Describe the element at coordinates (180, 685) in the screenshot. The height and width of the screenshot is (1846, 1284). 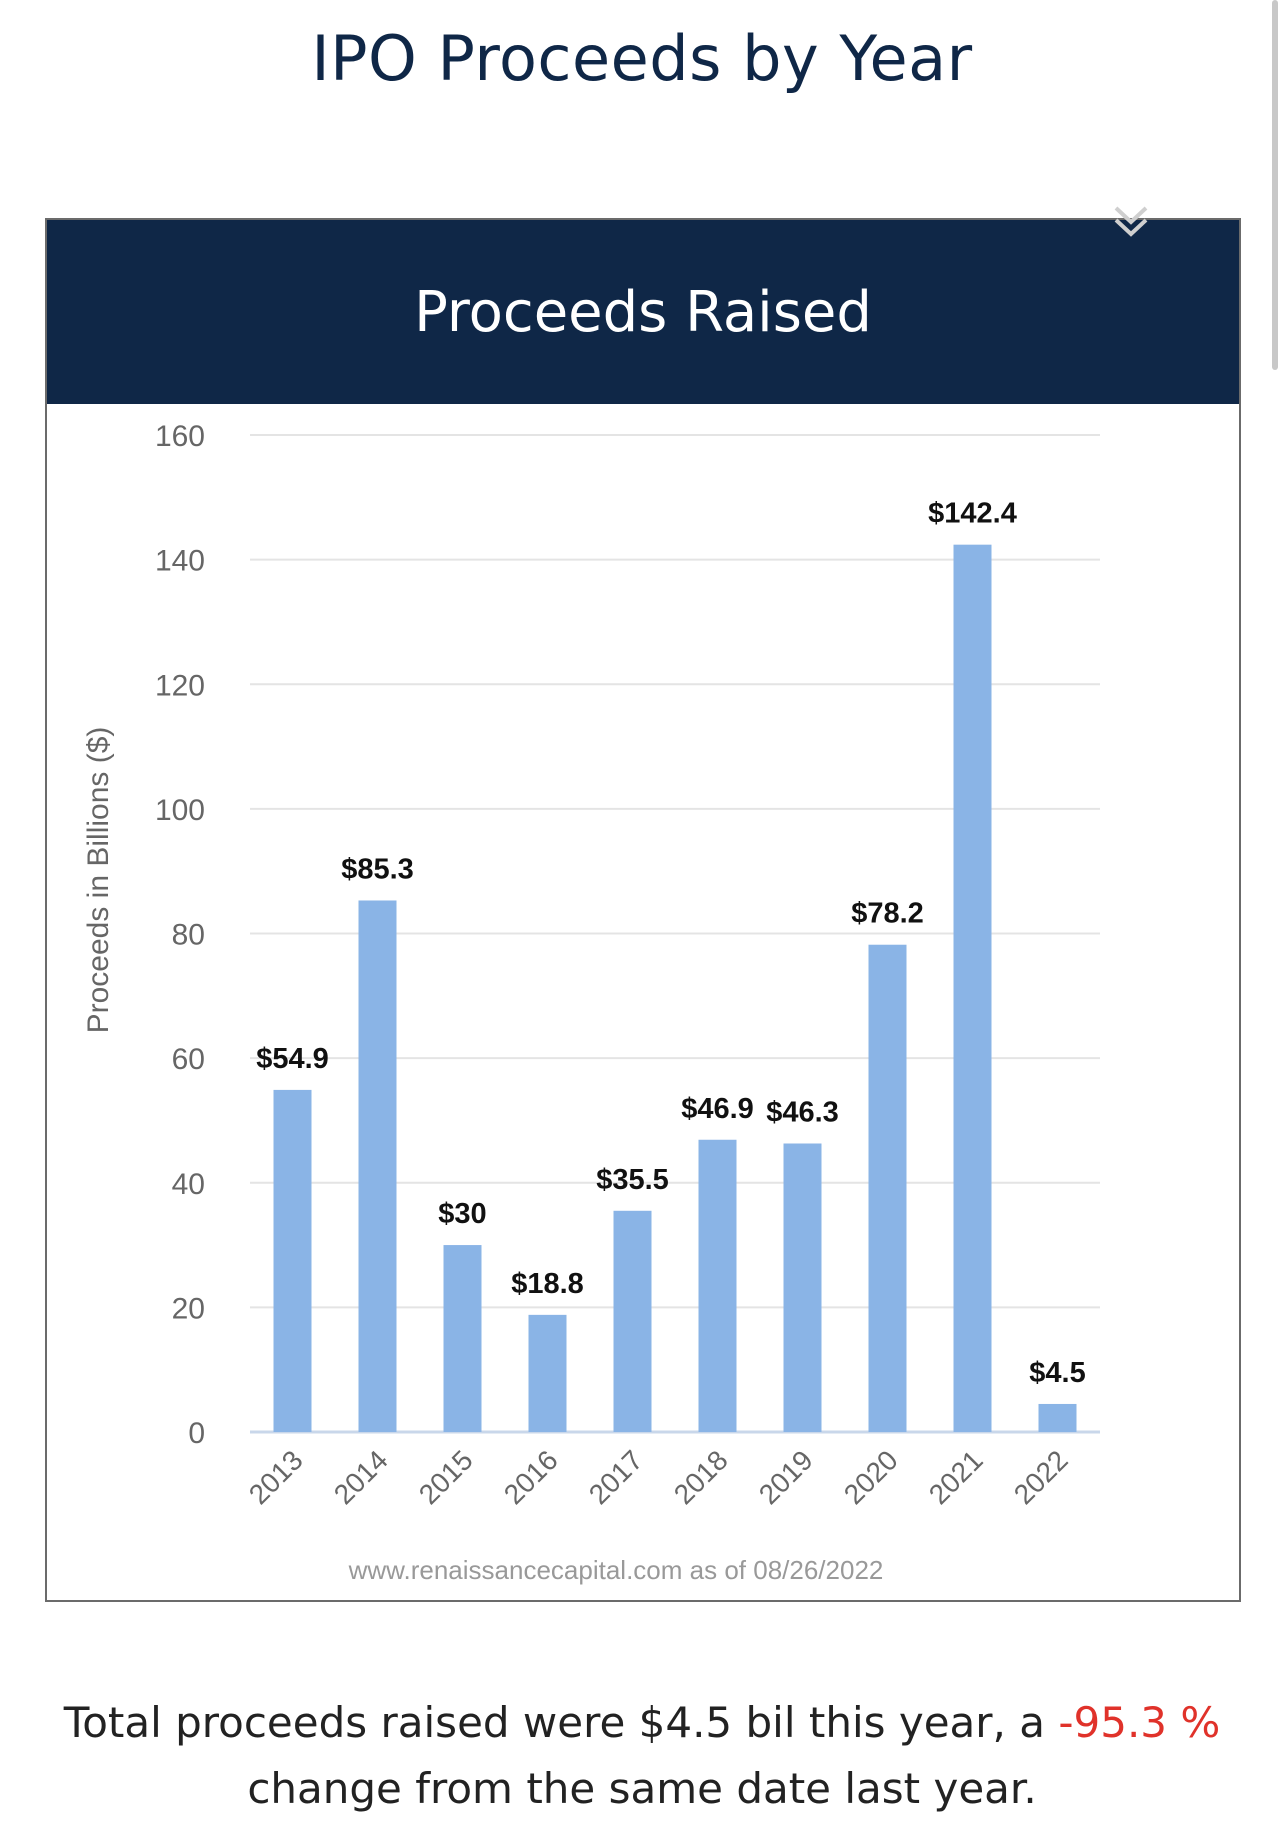
I see `y-tick-label: 120` at that location.